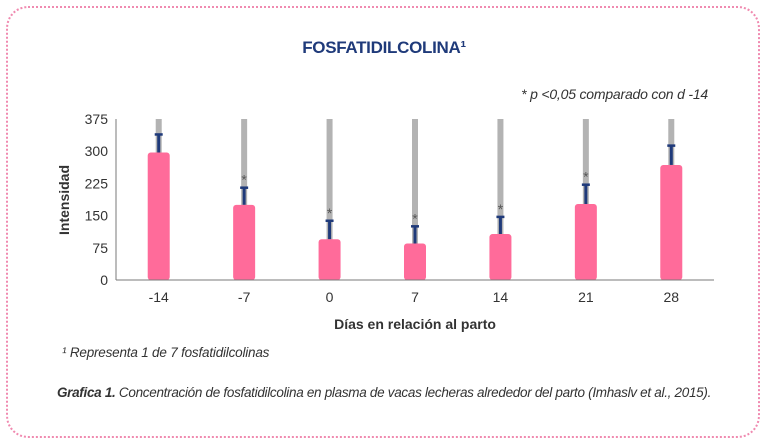 The height and width of the screenshot is (448, 768). Describe the element at coordinates (330, 297) in the screenshot. I see `x-tick-label: 0` at that location.